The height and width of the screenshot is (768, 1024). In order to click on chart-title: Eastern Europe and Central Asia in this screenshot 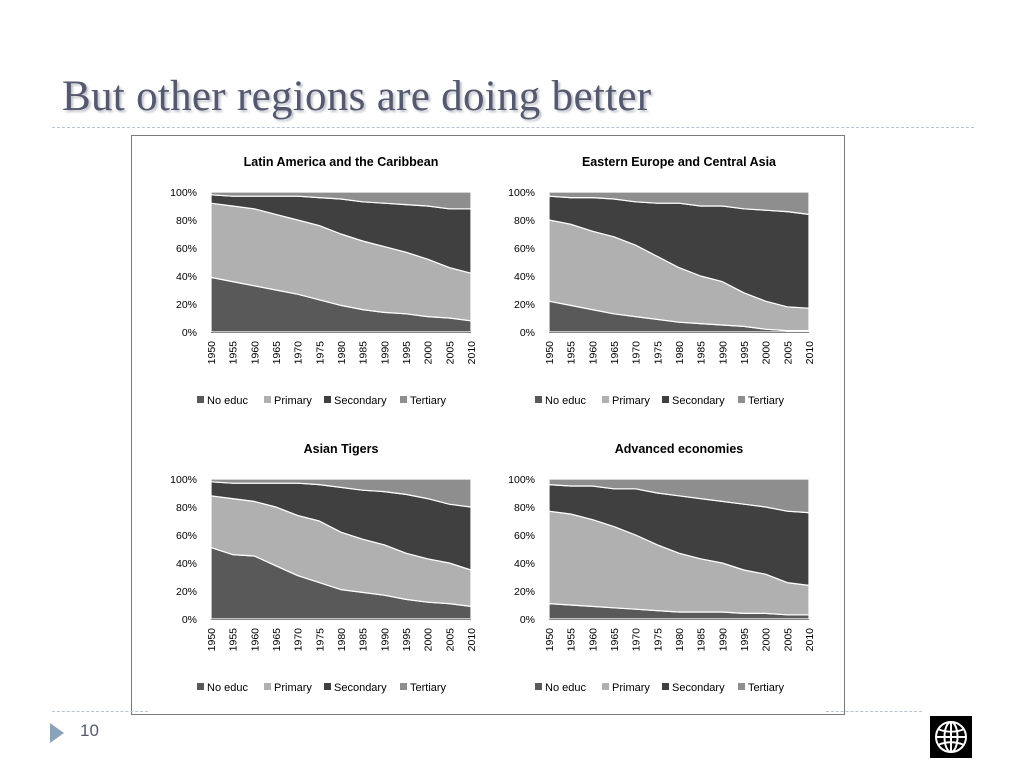, I will do `click(679, 162)`.